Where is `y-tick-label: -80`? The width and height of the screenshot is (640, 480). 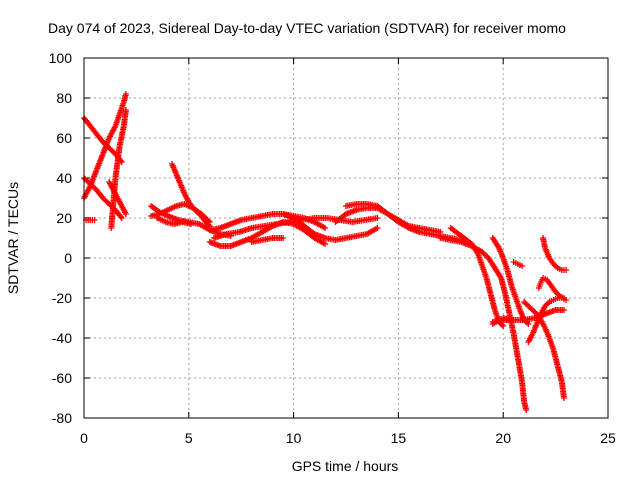 y-tick-label: -80 is located at coordinates (62, 418).